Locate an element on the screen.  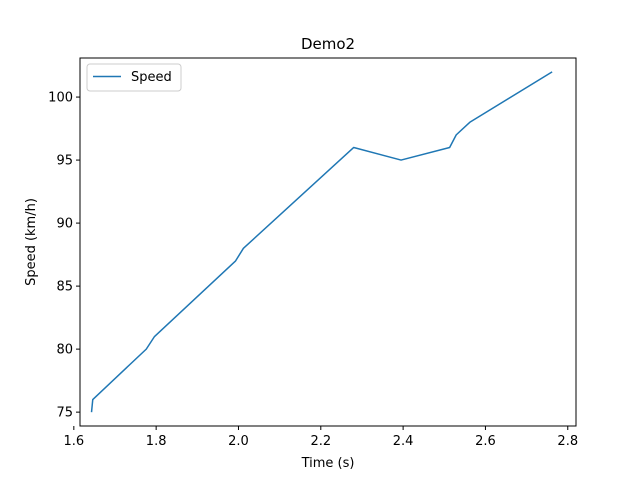
legend: Speed is located at coordinates (134, 77).